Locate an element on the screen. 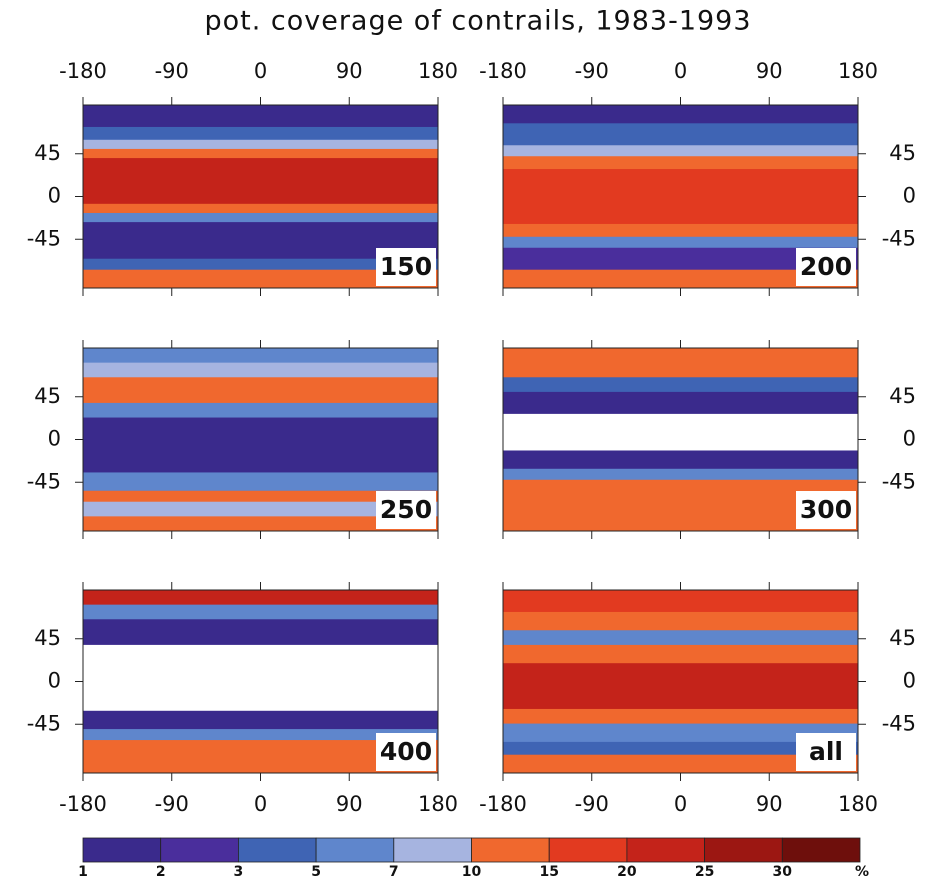 The width and height of the screenshot is (926, 888). colorbar-label: 30 is located at coordinates (783, 872).